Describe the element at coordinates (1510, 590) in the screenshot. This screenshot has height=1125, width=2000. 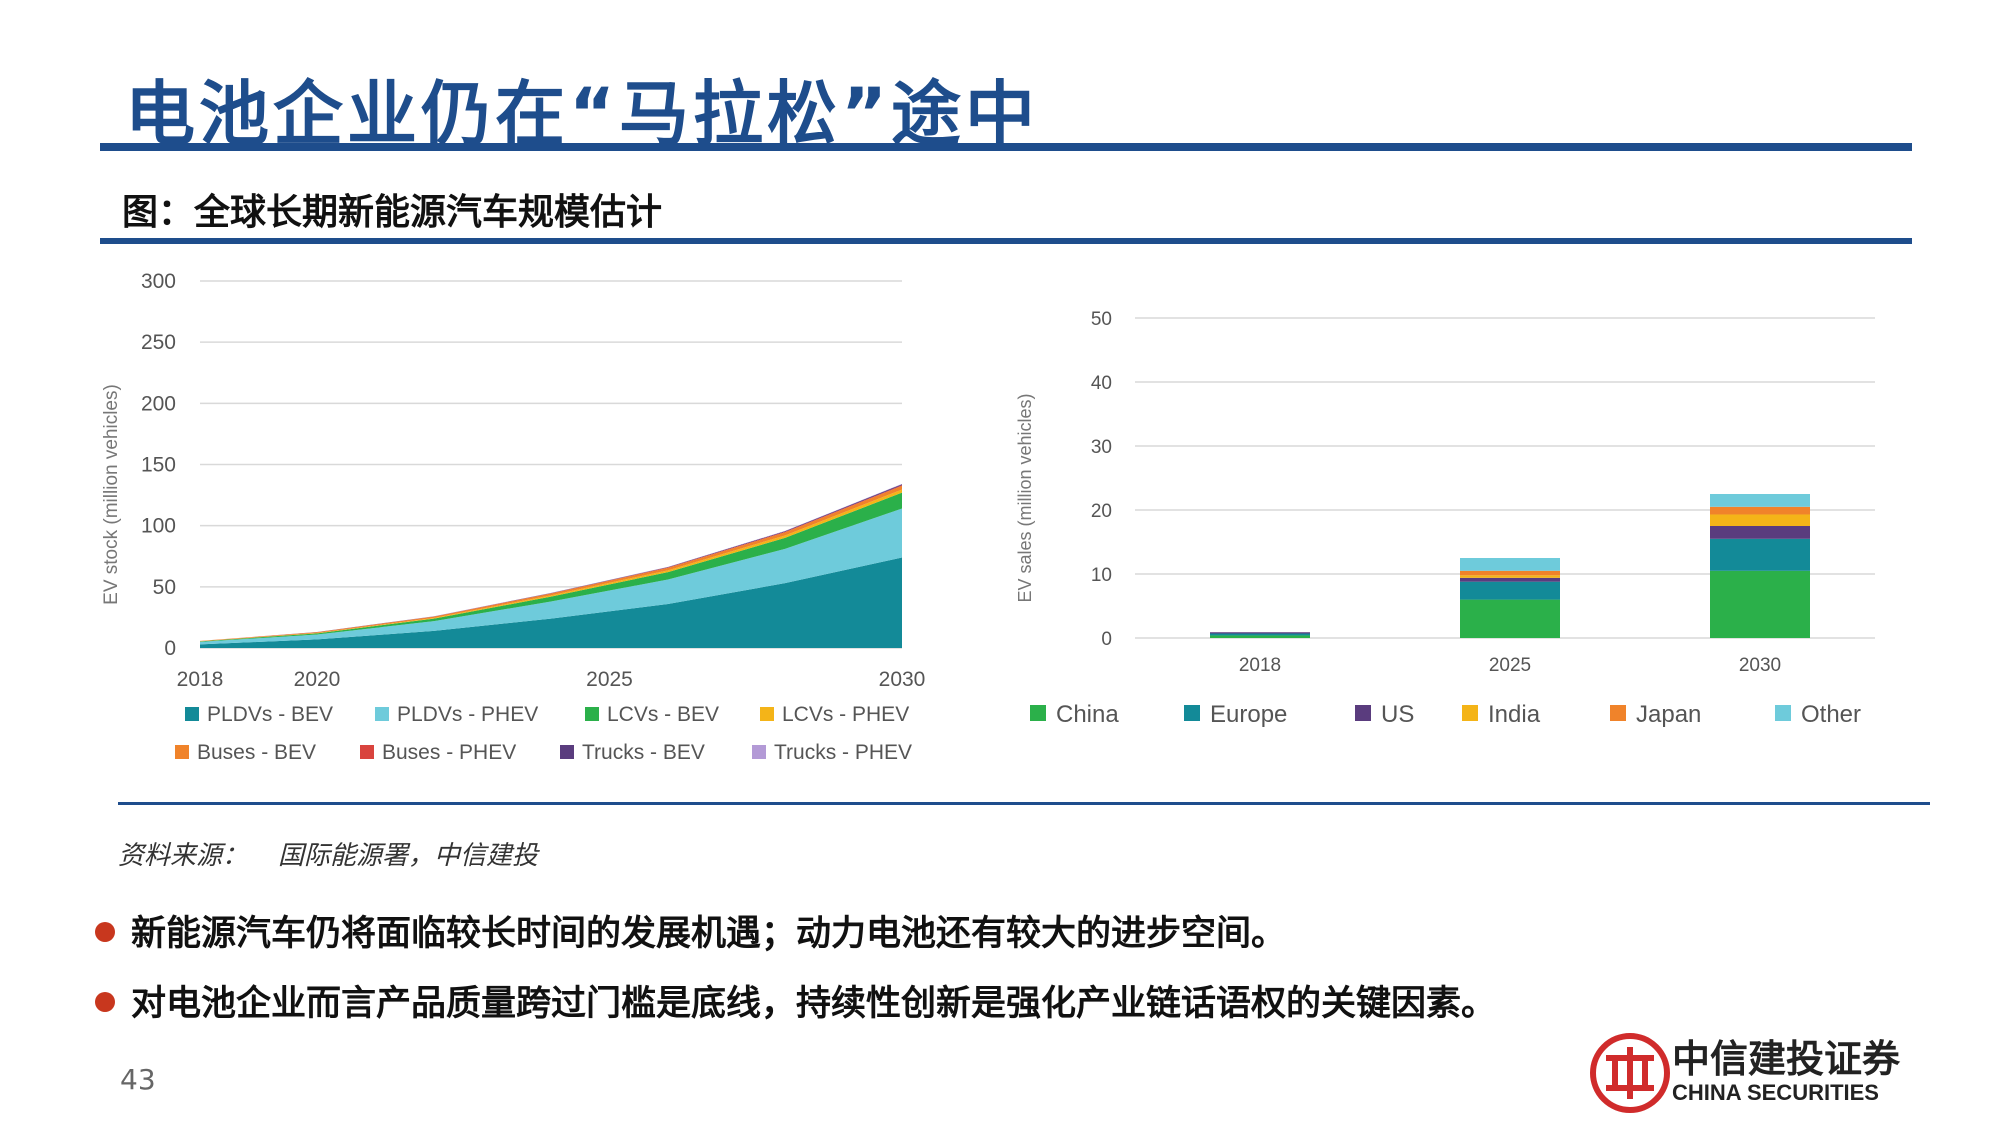
I see `bar-europe-2025` at that location.